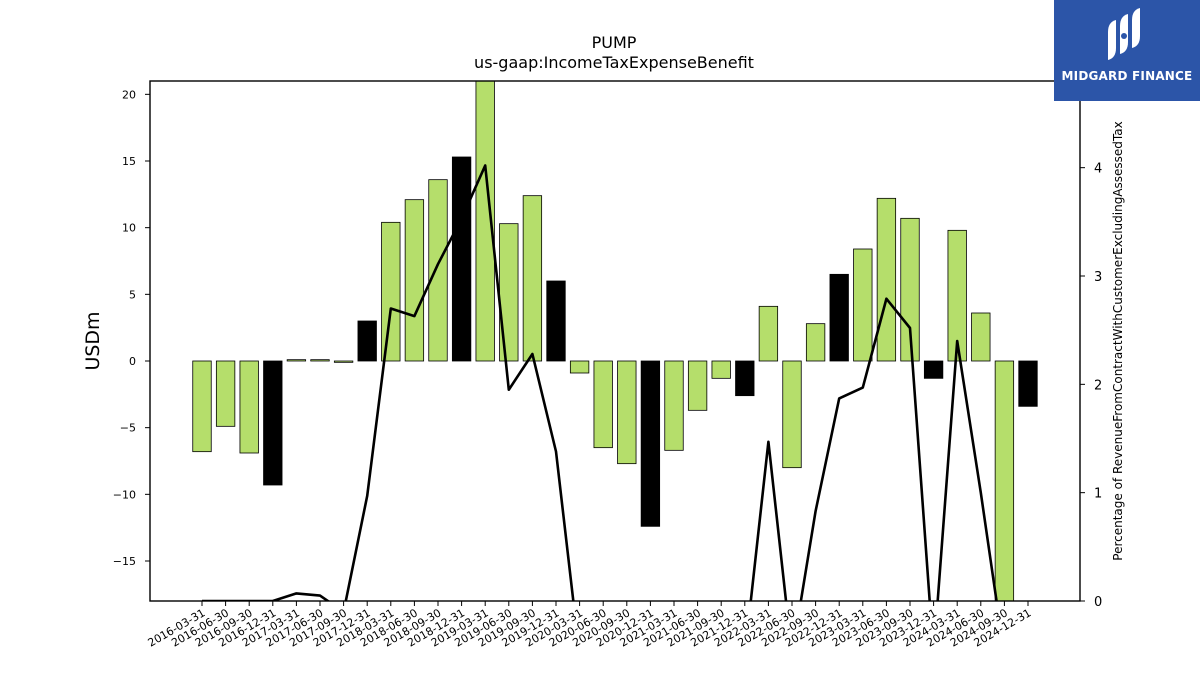  I want to click on midgard-logo-icon, so click(1124, 34).